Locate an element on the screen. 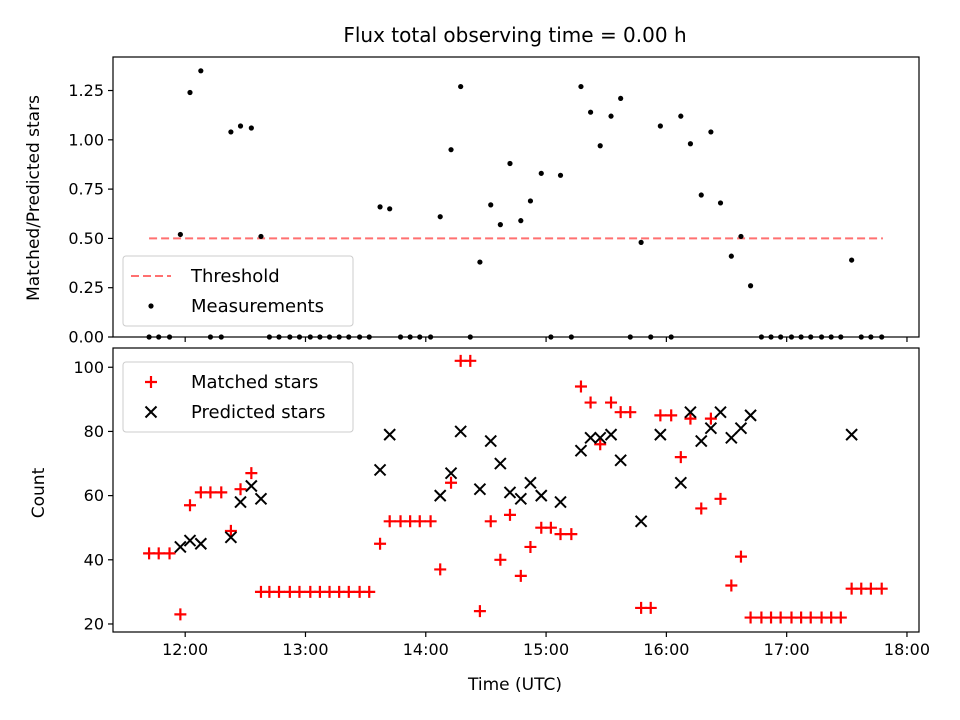 The width and height of the screenshot is (960, 720). legend-label: Measurements is located at coordinates (257, 306).